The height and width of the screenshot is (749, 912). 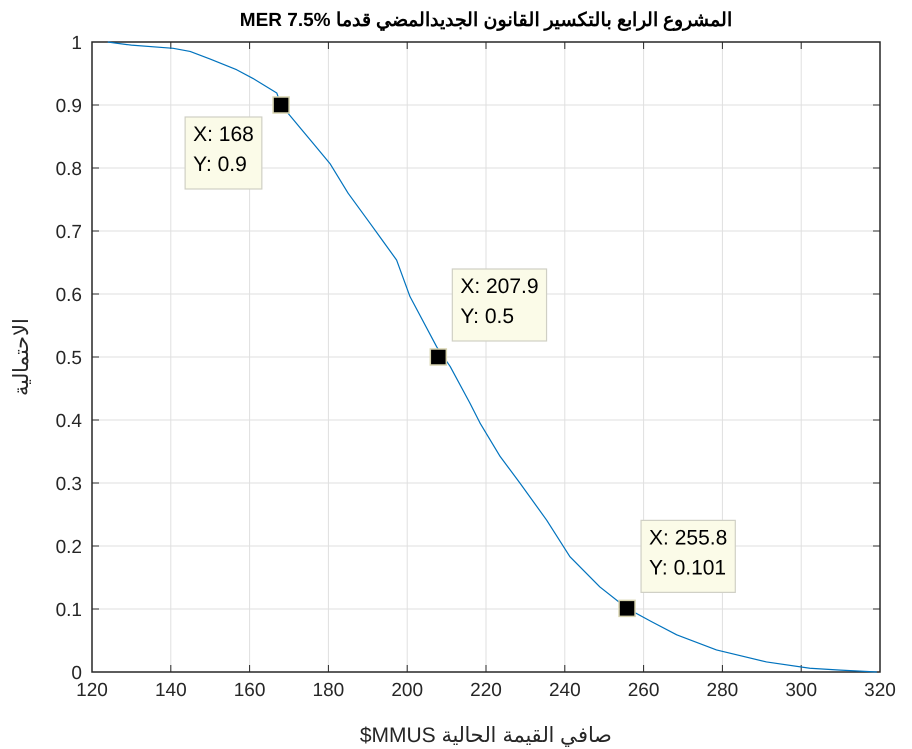 What do you see at coordinates (644, 690) in the screenshot?
I see `x-tick-label: 260` at bounding box center [644, 690].